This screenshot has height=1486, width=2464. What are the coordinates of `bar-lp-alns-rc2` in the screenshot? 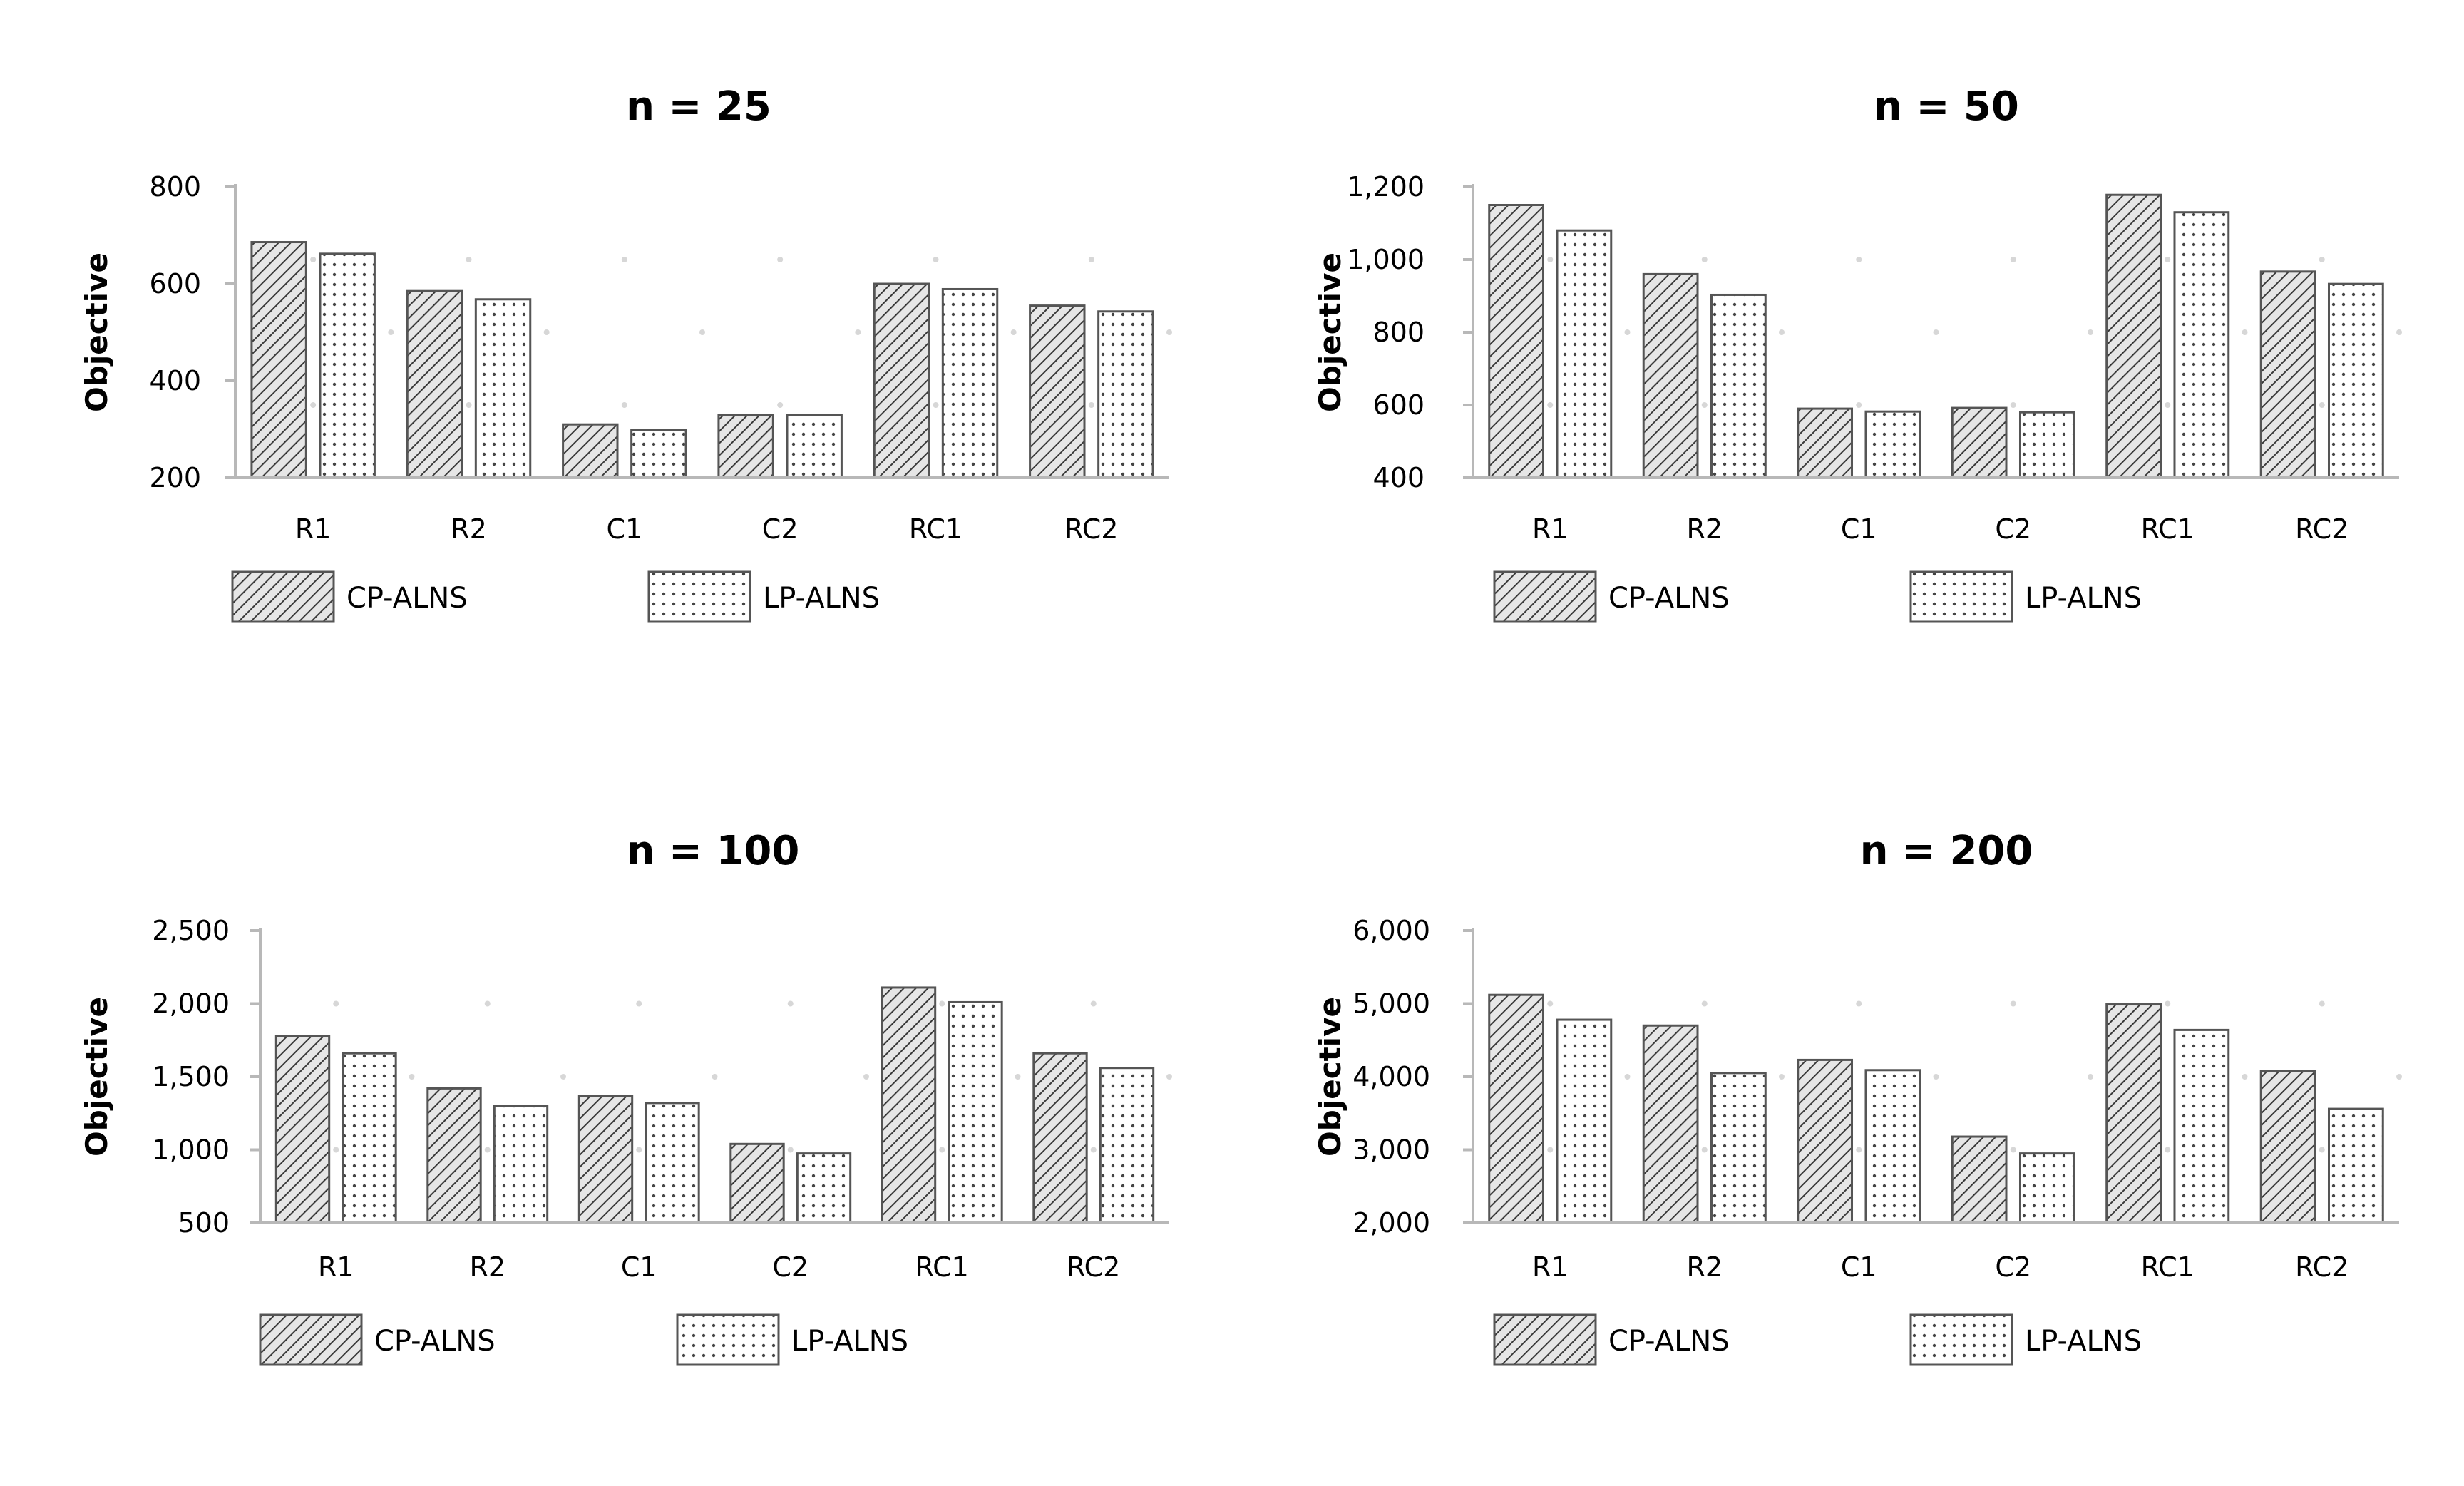 It's located at (2355, 1165).